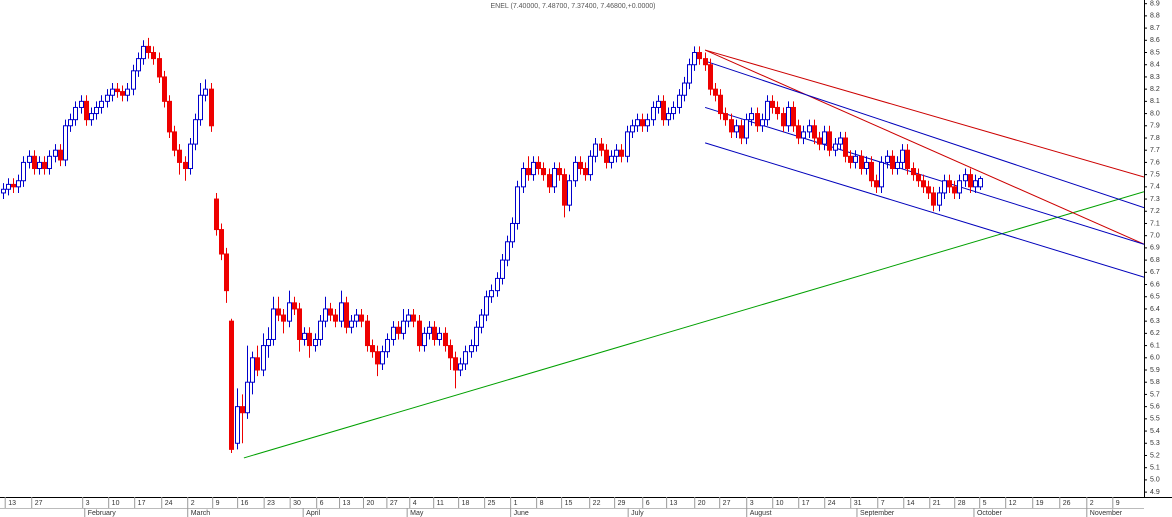 The width and height of the screenshot is (1172, 517). Describe the element at coordinates (201, 513) in the screenshot. I see `month-label: March` at that location.